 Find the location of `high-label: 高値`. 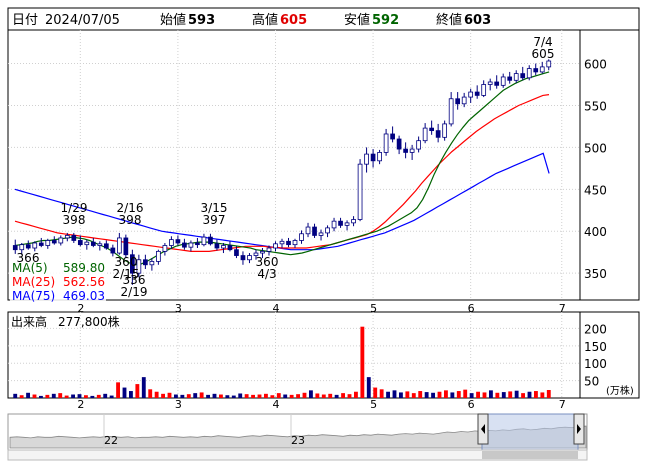

high-label: 高値 is located at coordinates (265, 20).